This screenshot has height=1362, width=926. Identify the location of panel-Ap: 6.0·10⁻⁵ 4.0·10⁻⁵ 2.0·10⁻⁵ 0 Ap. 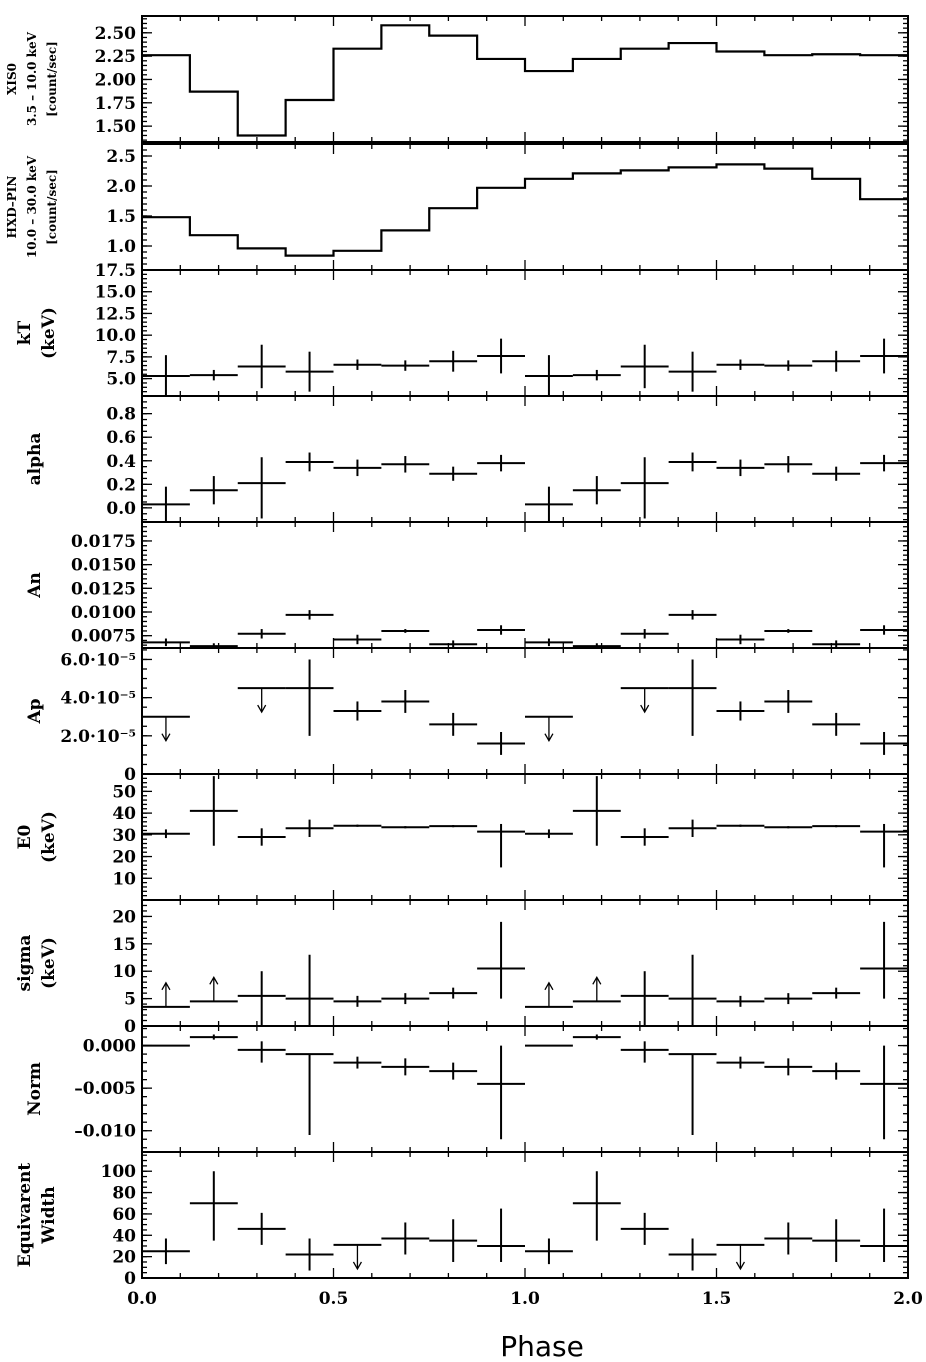
(467, 716).